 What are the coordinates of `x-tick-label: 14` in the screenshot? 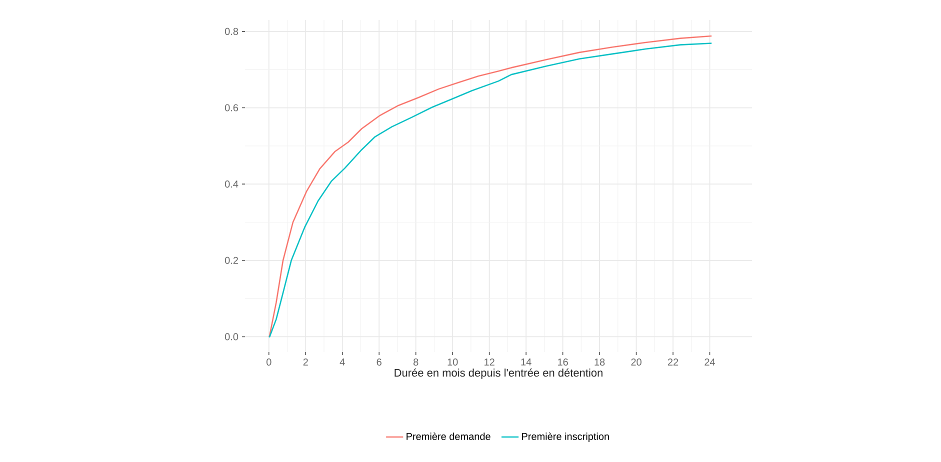 It's located at (526, 362).